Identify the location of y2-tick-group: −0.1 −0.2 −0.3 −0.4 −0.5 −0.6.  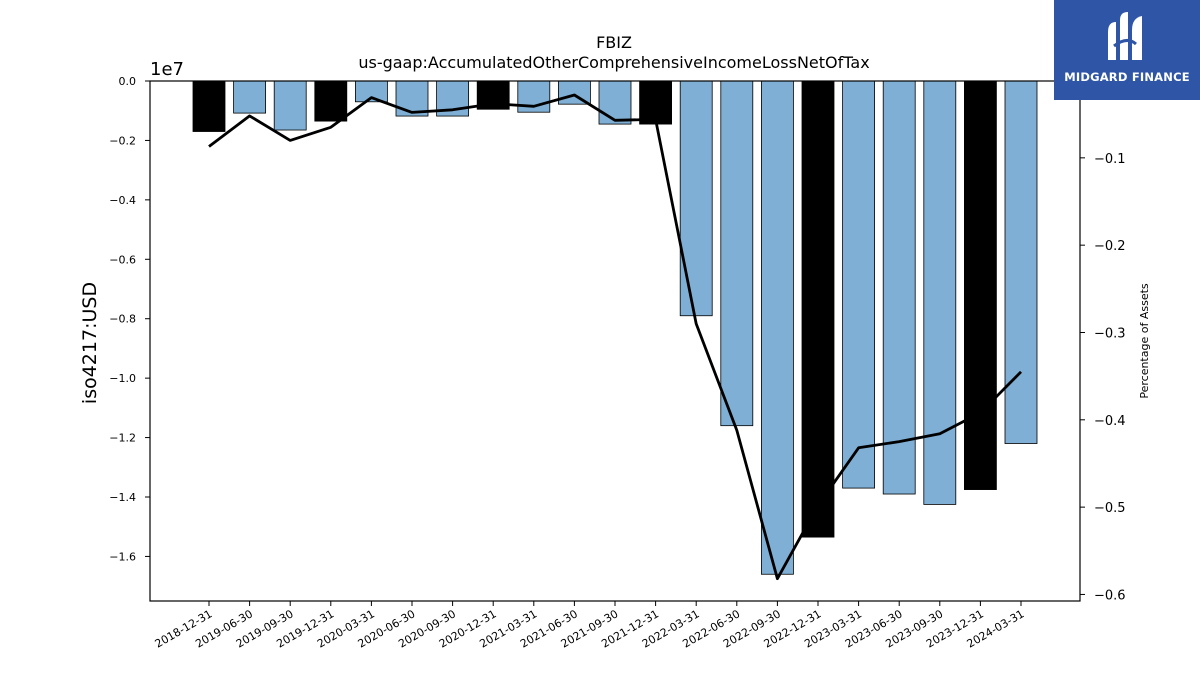
(1103, 377).